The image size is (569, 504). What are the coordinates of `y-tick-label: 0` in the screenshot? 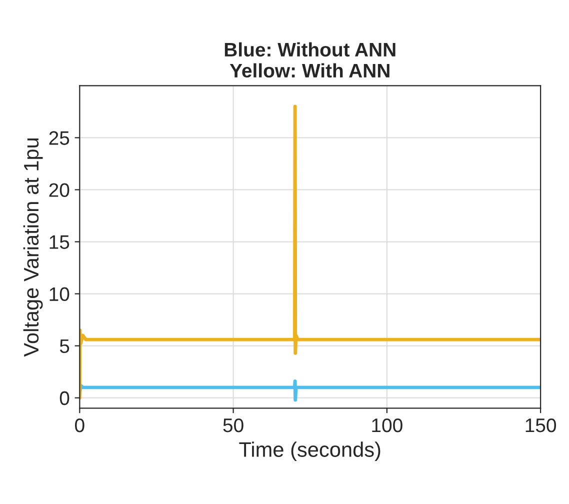 It's located at (65, 398).